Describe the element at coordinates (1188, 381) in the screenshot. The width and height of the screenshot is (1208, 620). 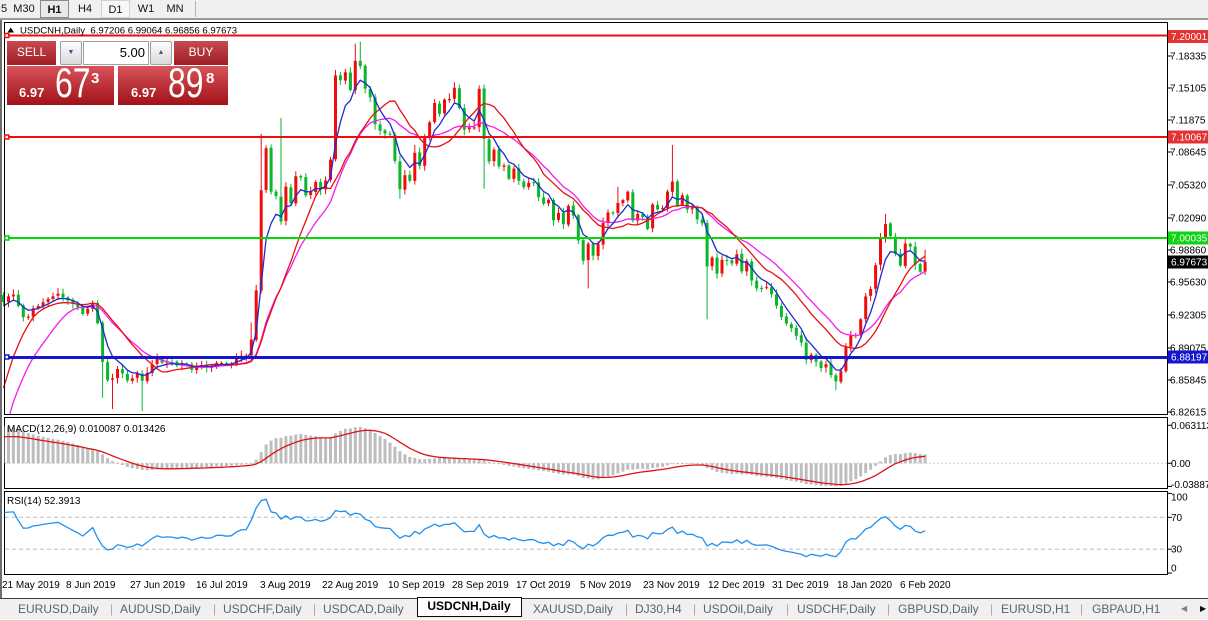
I see `svg-text: 6.85845` at that location.